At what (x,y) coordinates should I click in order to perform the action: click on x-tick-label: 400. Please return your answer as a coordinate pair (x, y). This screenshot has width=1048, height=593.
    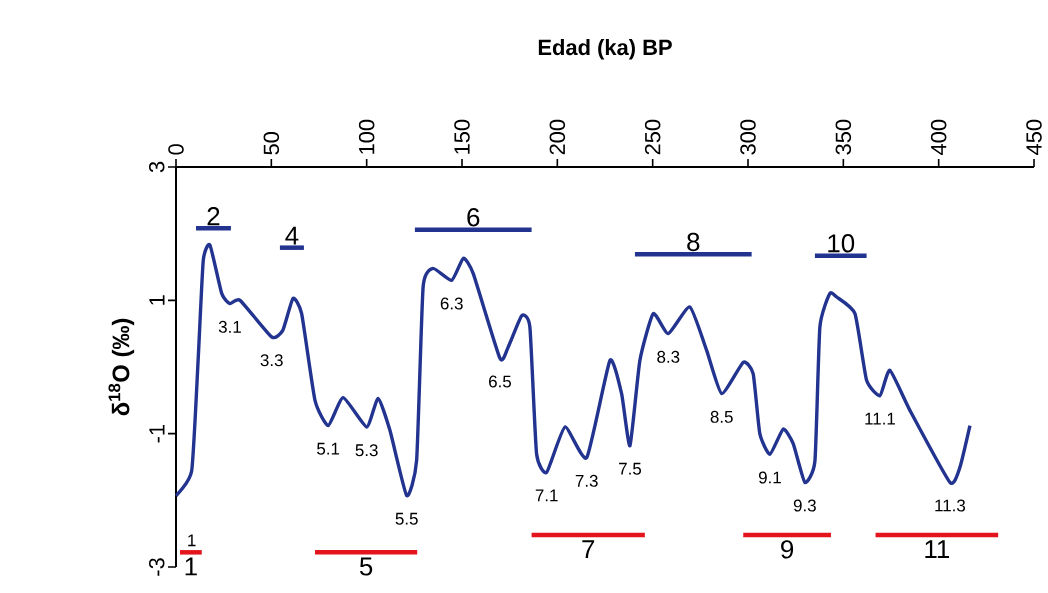
    Looking at the image, I should click on (938, 137).